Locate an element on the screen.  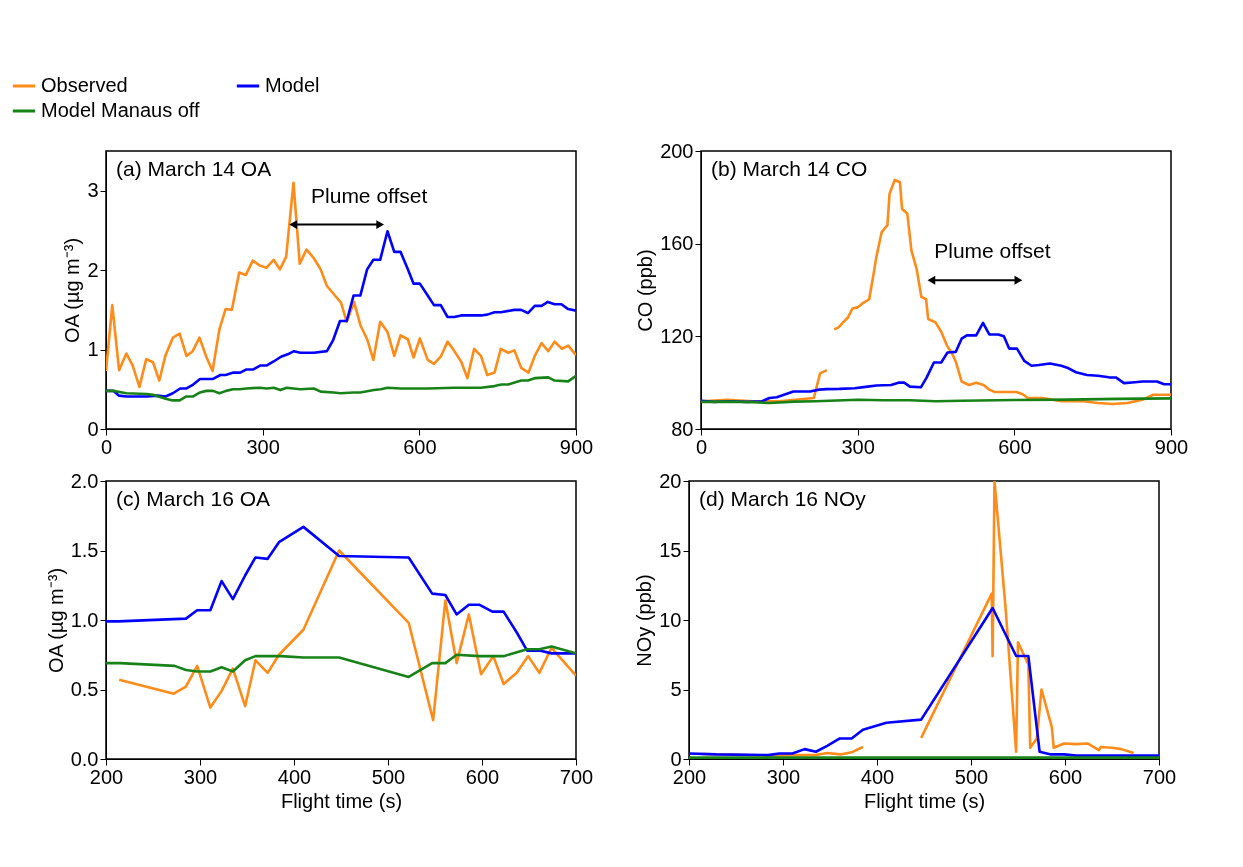
chart-title: (d) March 16 NOy is located at coordinates (783, 498).